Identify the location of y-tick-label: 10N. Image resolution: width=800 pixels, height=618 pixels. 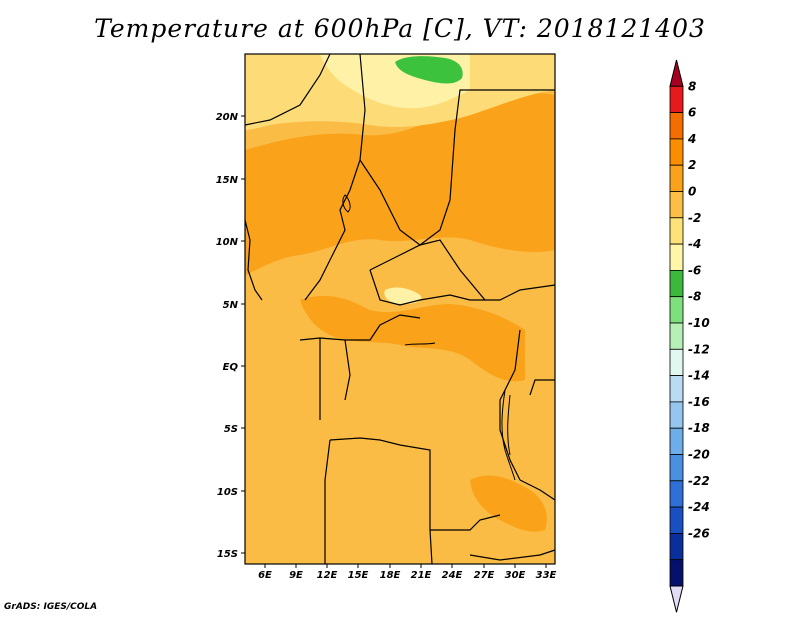
(227, 242).